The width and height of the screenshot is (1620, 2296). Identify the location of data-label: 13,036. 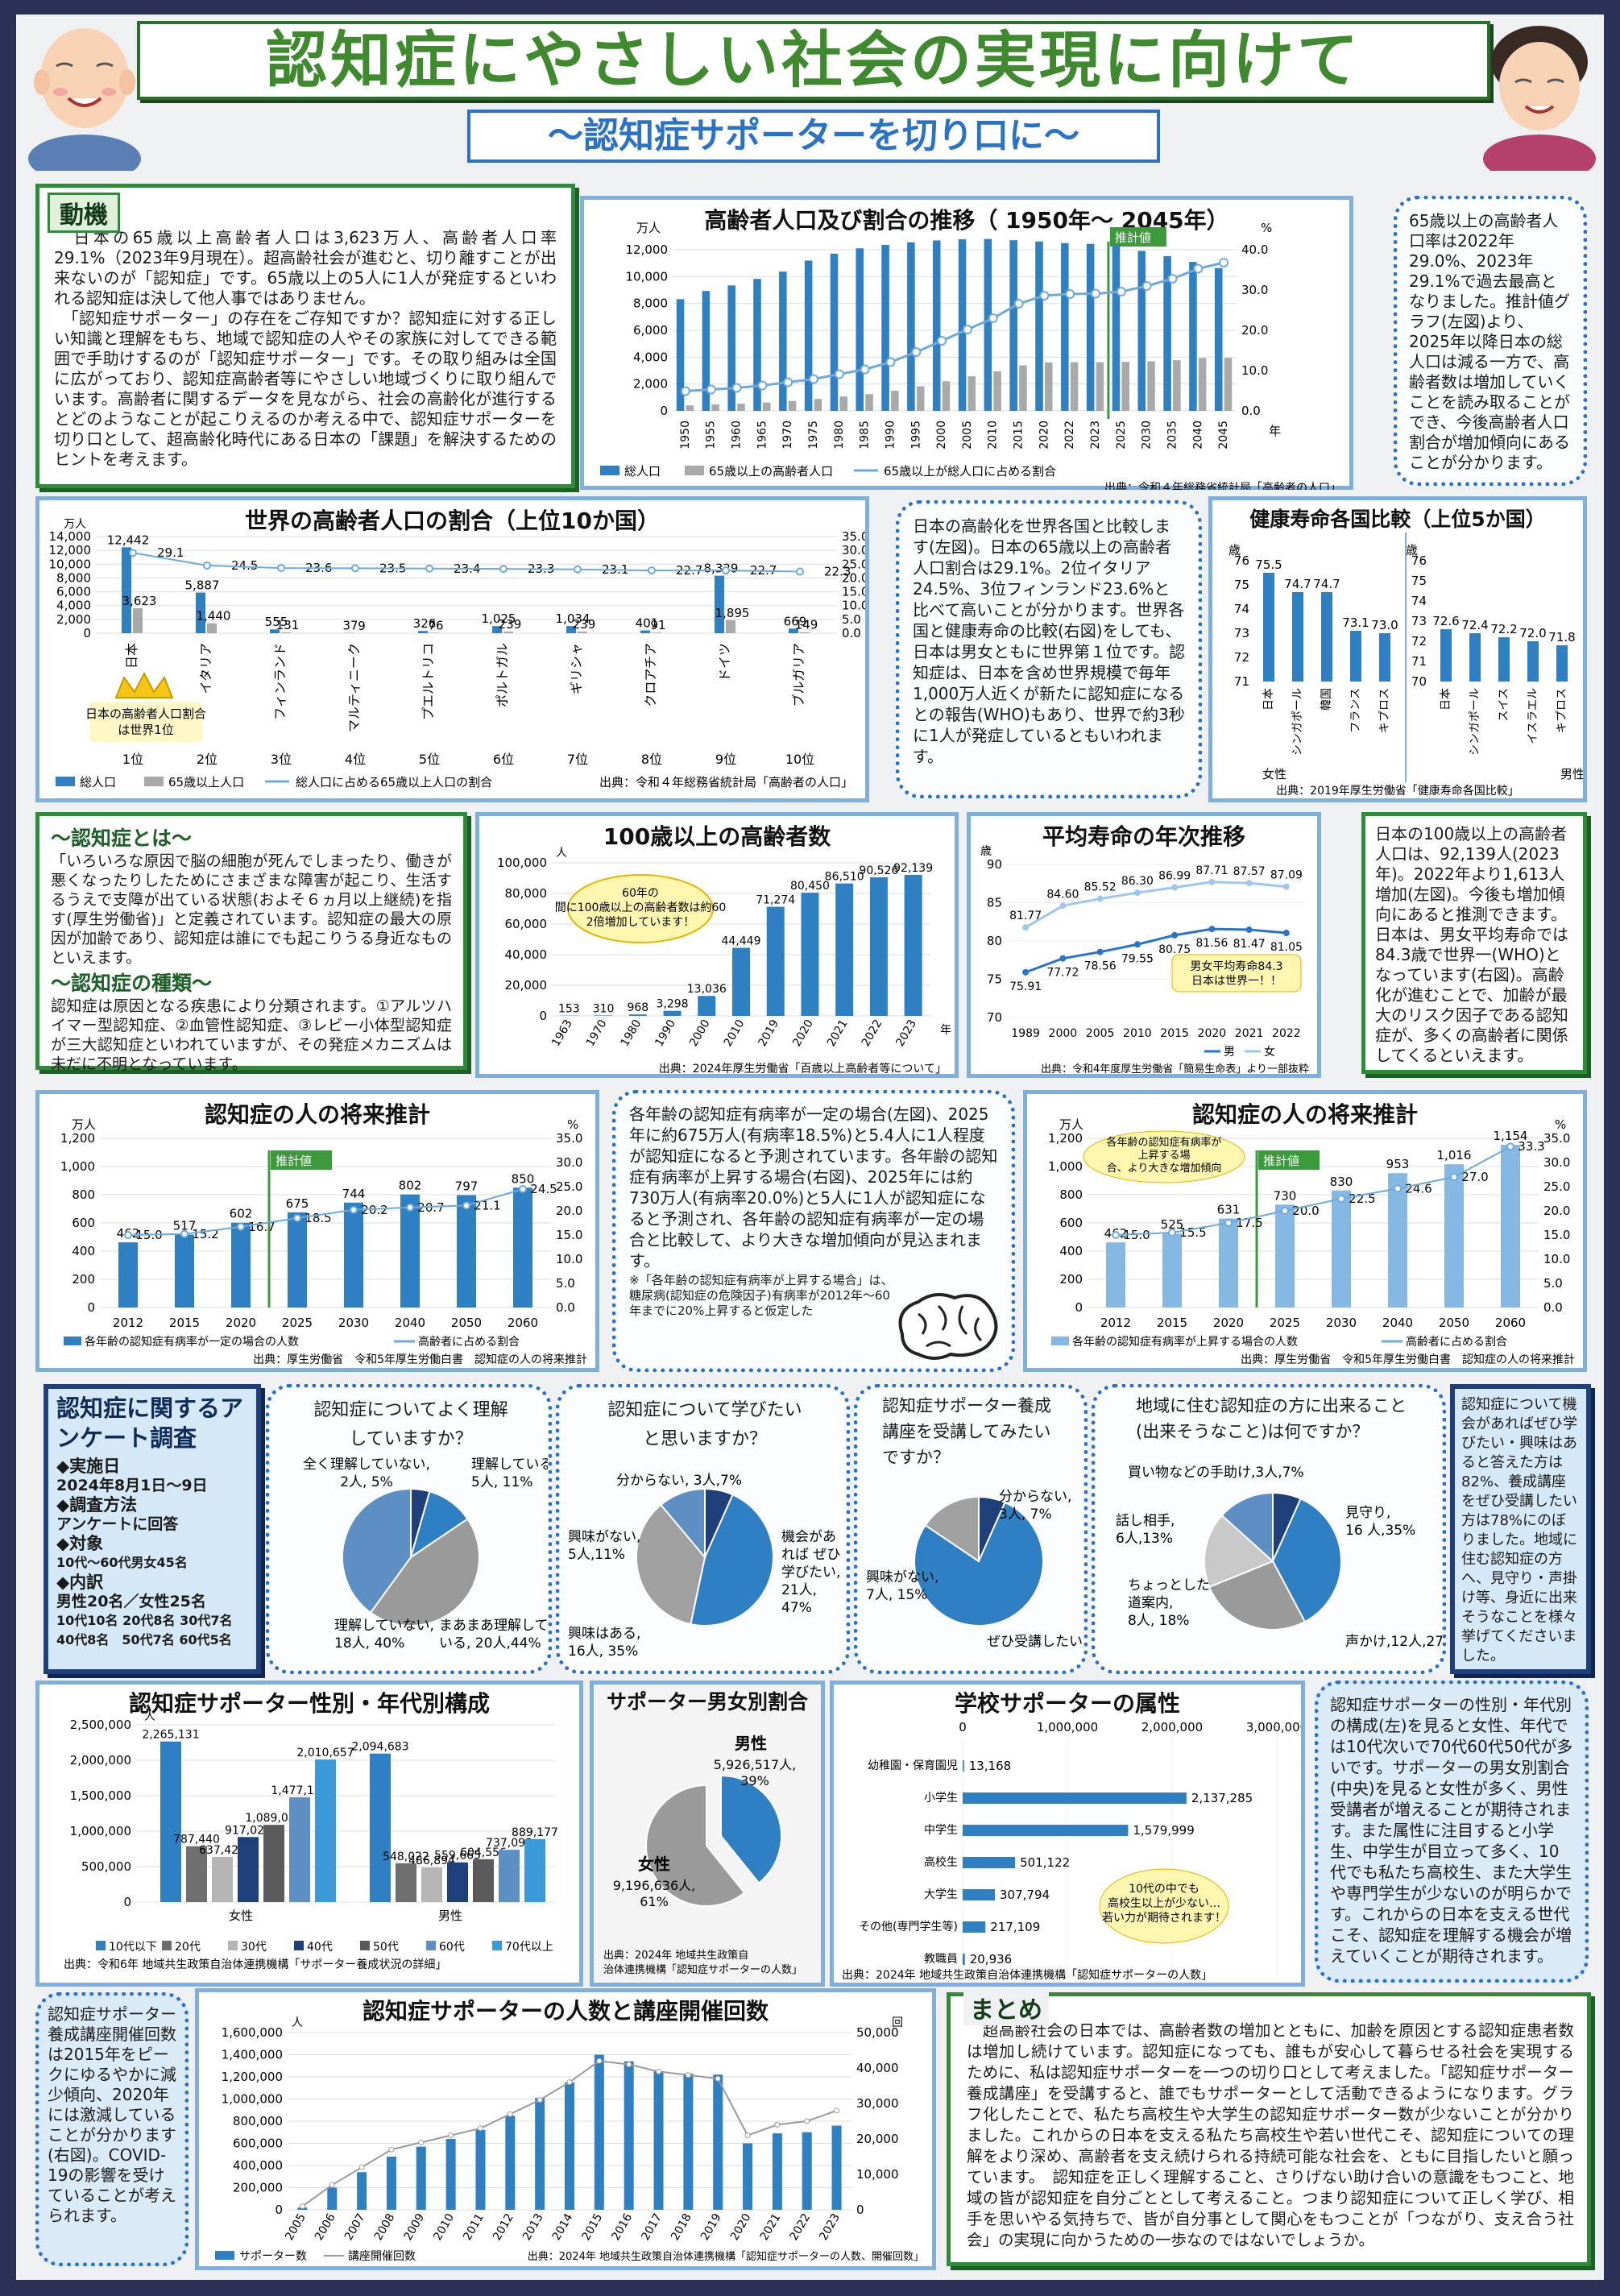
(707, 989).